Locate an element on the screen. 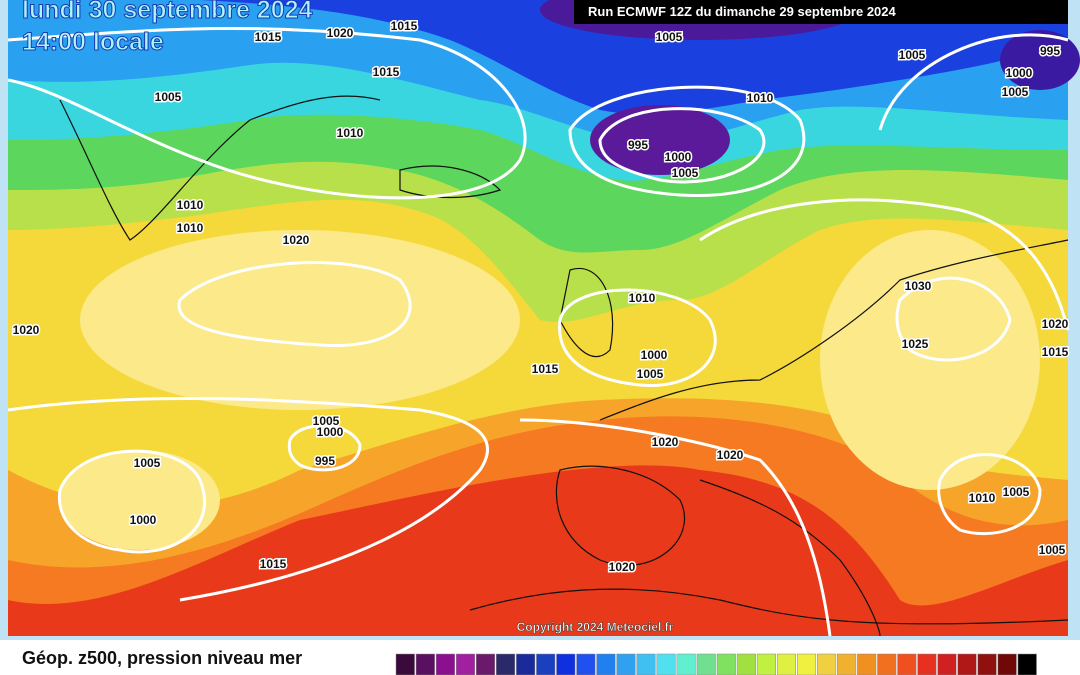 Image resolution: width=1080 pixels, height=675 pixels. isobar-label: 1025 is located at coordinates (915, 344).